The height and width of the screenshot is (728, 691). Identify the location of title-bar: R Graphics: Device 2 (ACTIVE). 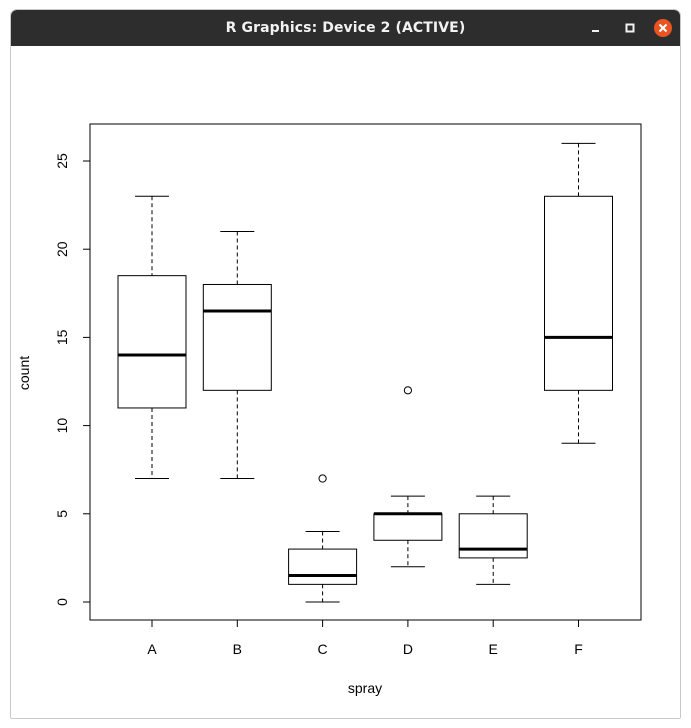
(345, 28).